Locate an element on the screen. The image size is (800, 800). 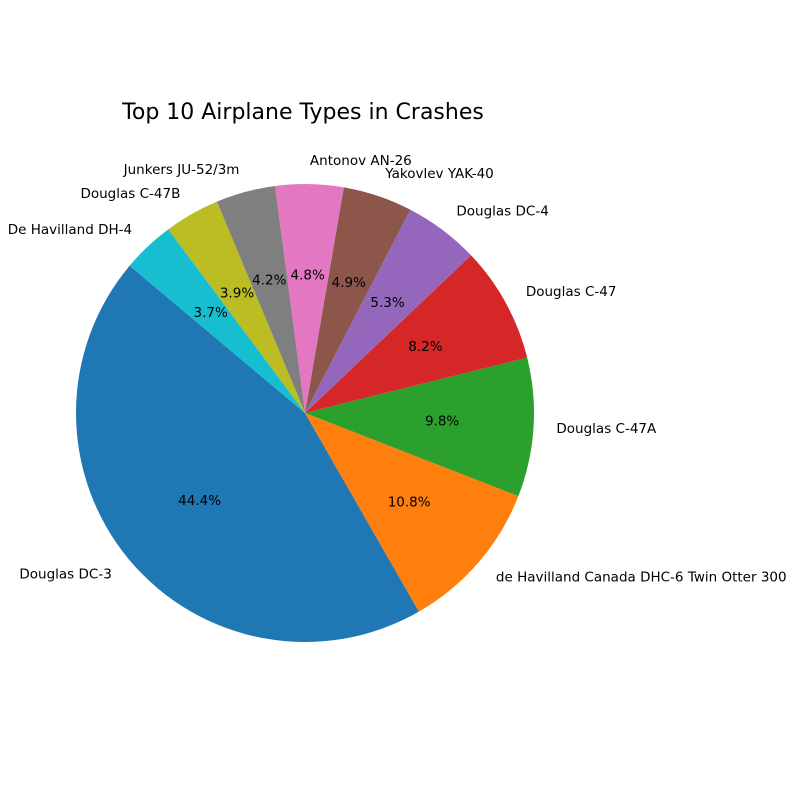
slice-percent-label: 4.2% is located at coordinates (269, 280).